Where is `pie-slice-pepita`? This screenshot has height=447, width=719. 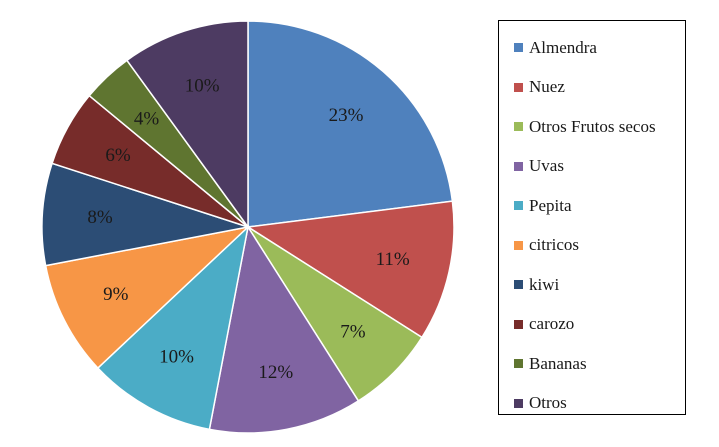 pie-slice-pepita is located at coordinates (173, 327).